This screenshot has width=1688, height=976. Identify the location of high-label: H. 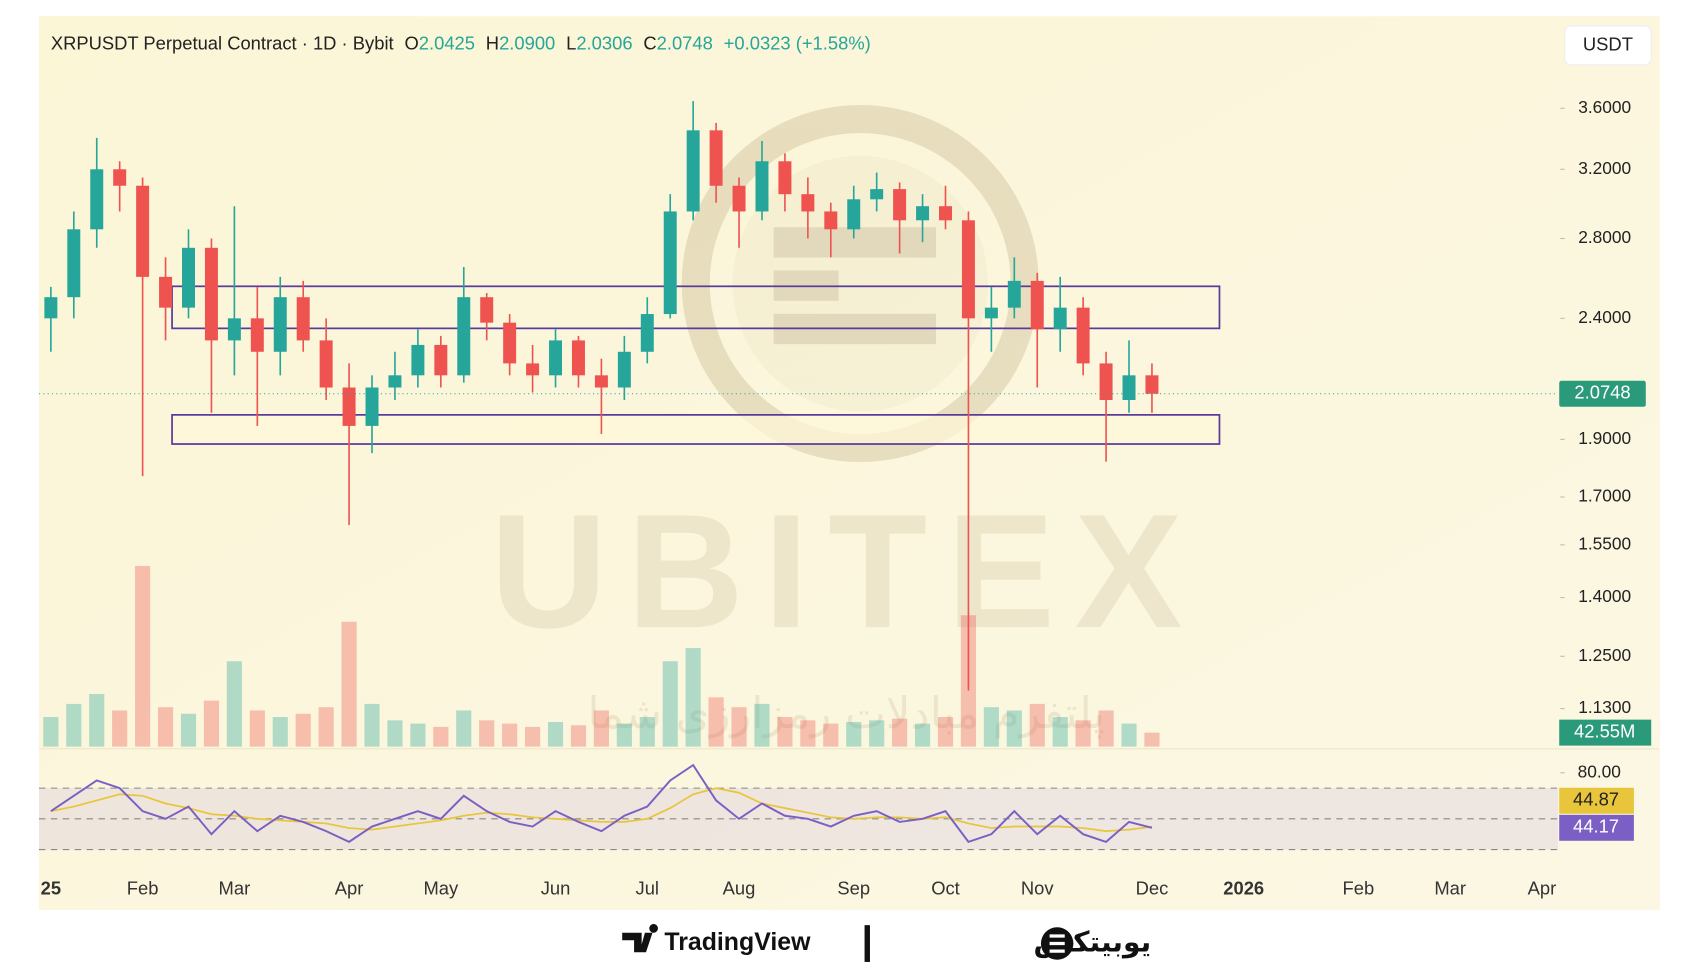
(492, 42).